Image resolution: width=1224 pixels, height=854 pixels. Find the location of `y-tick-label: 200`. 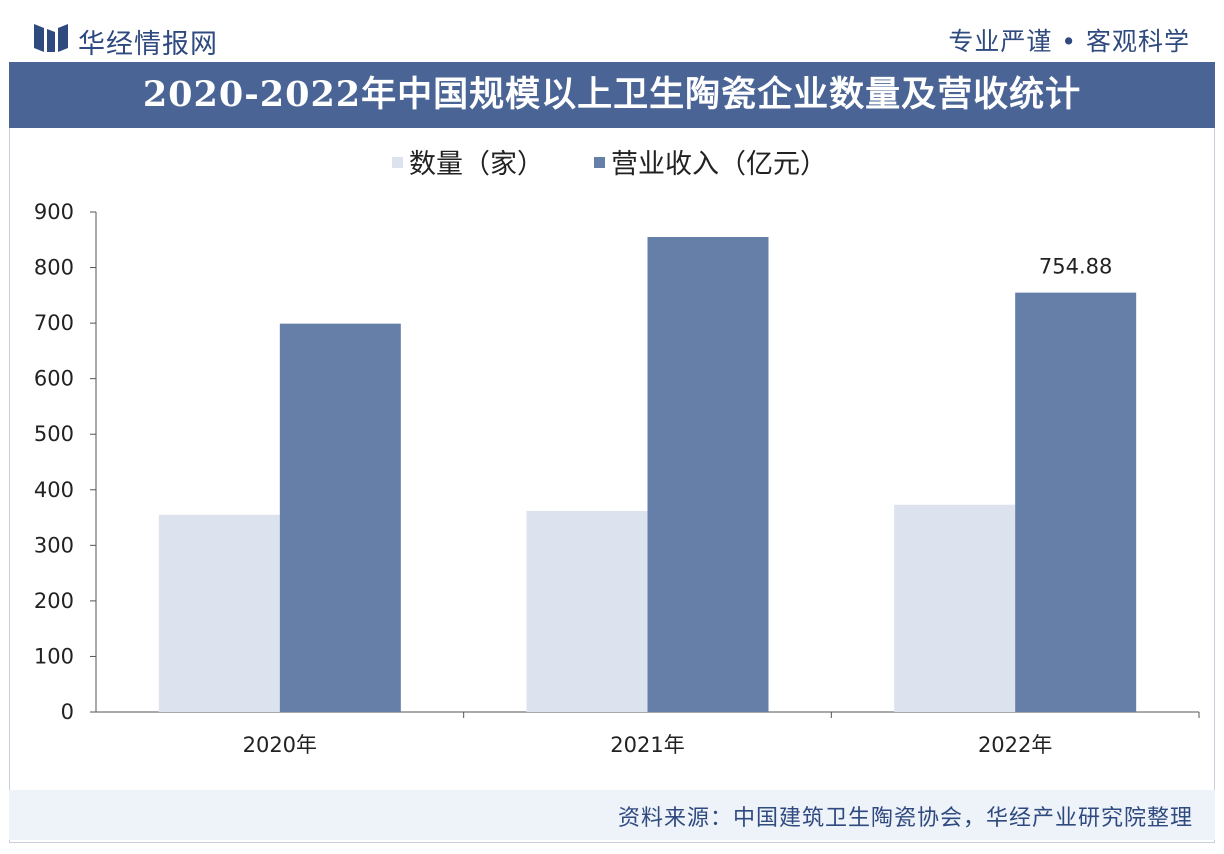

y-tick-label: 200 is located at coordinates (54, 601).